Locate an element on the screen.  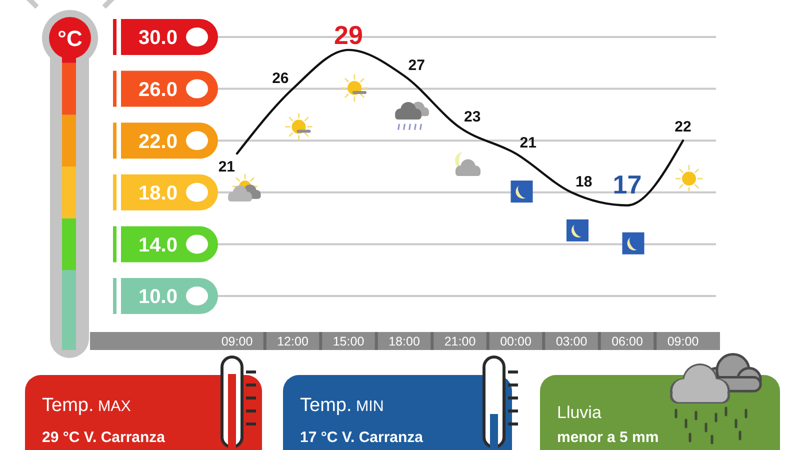
data-label: 26 is located at coordinates (280, 78).